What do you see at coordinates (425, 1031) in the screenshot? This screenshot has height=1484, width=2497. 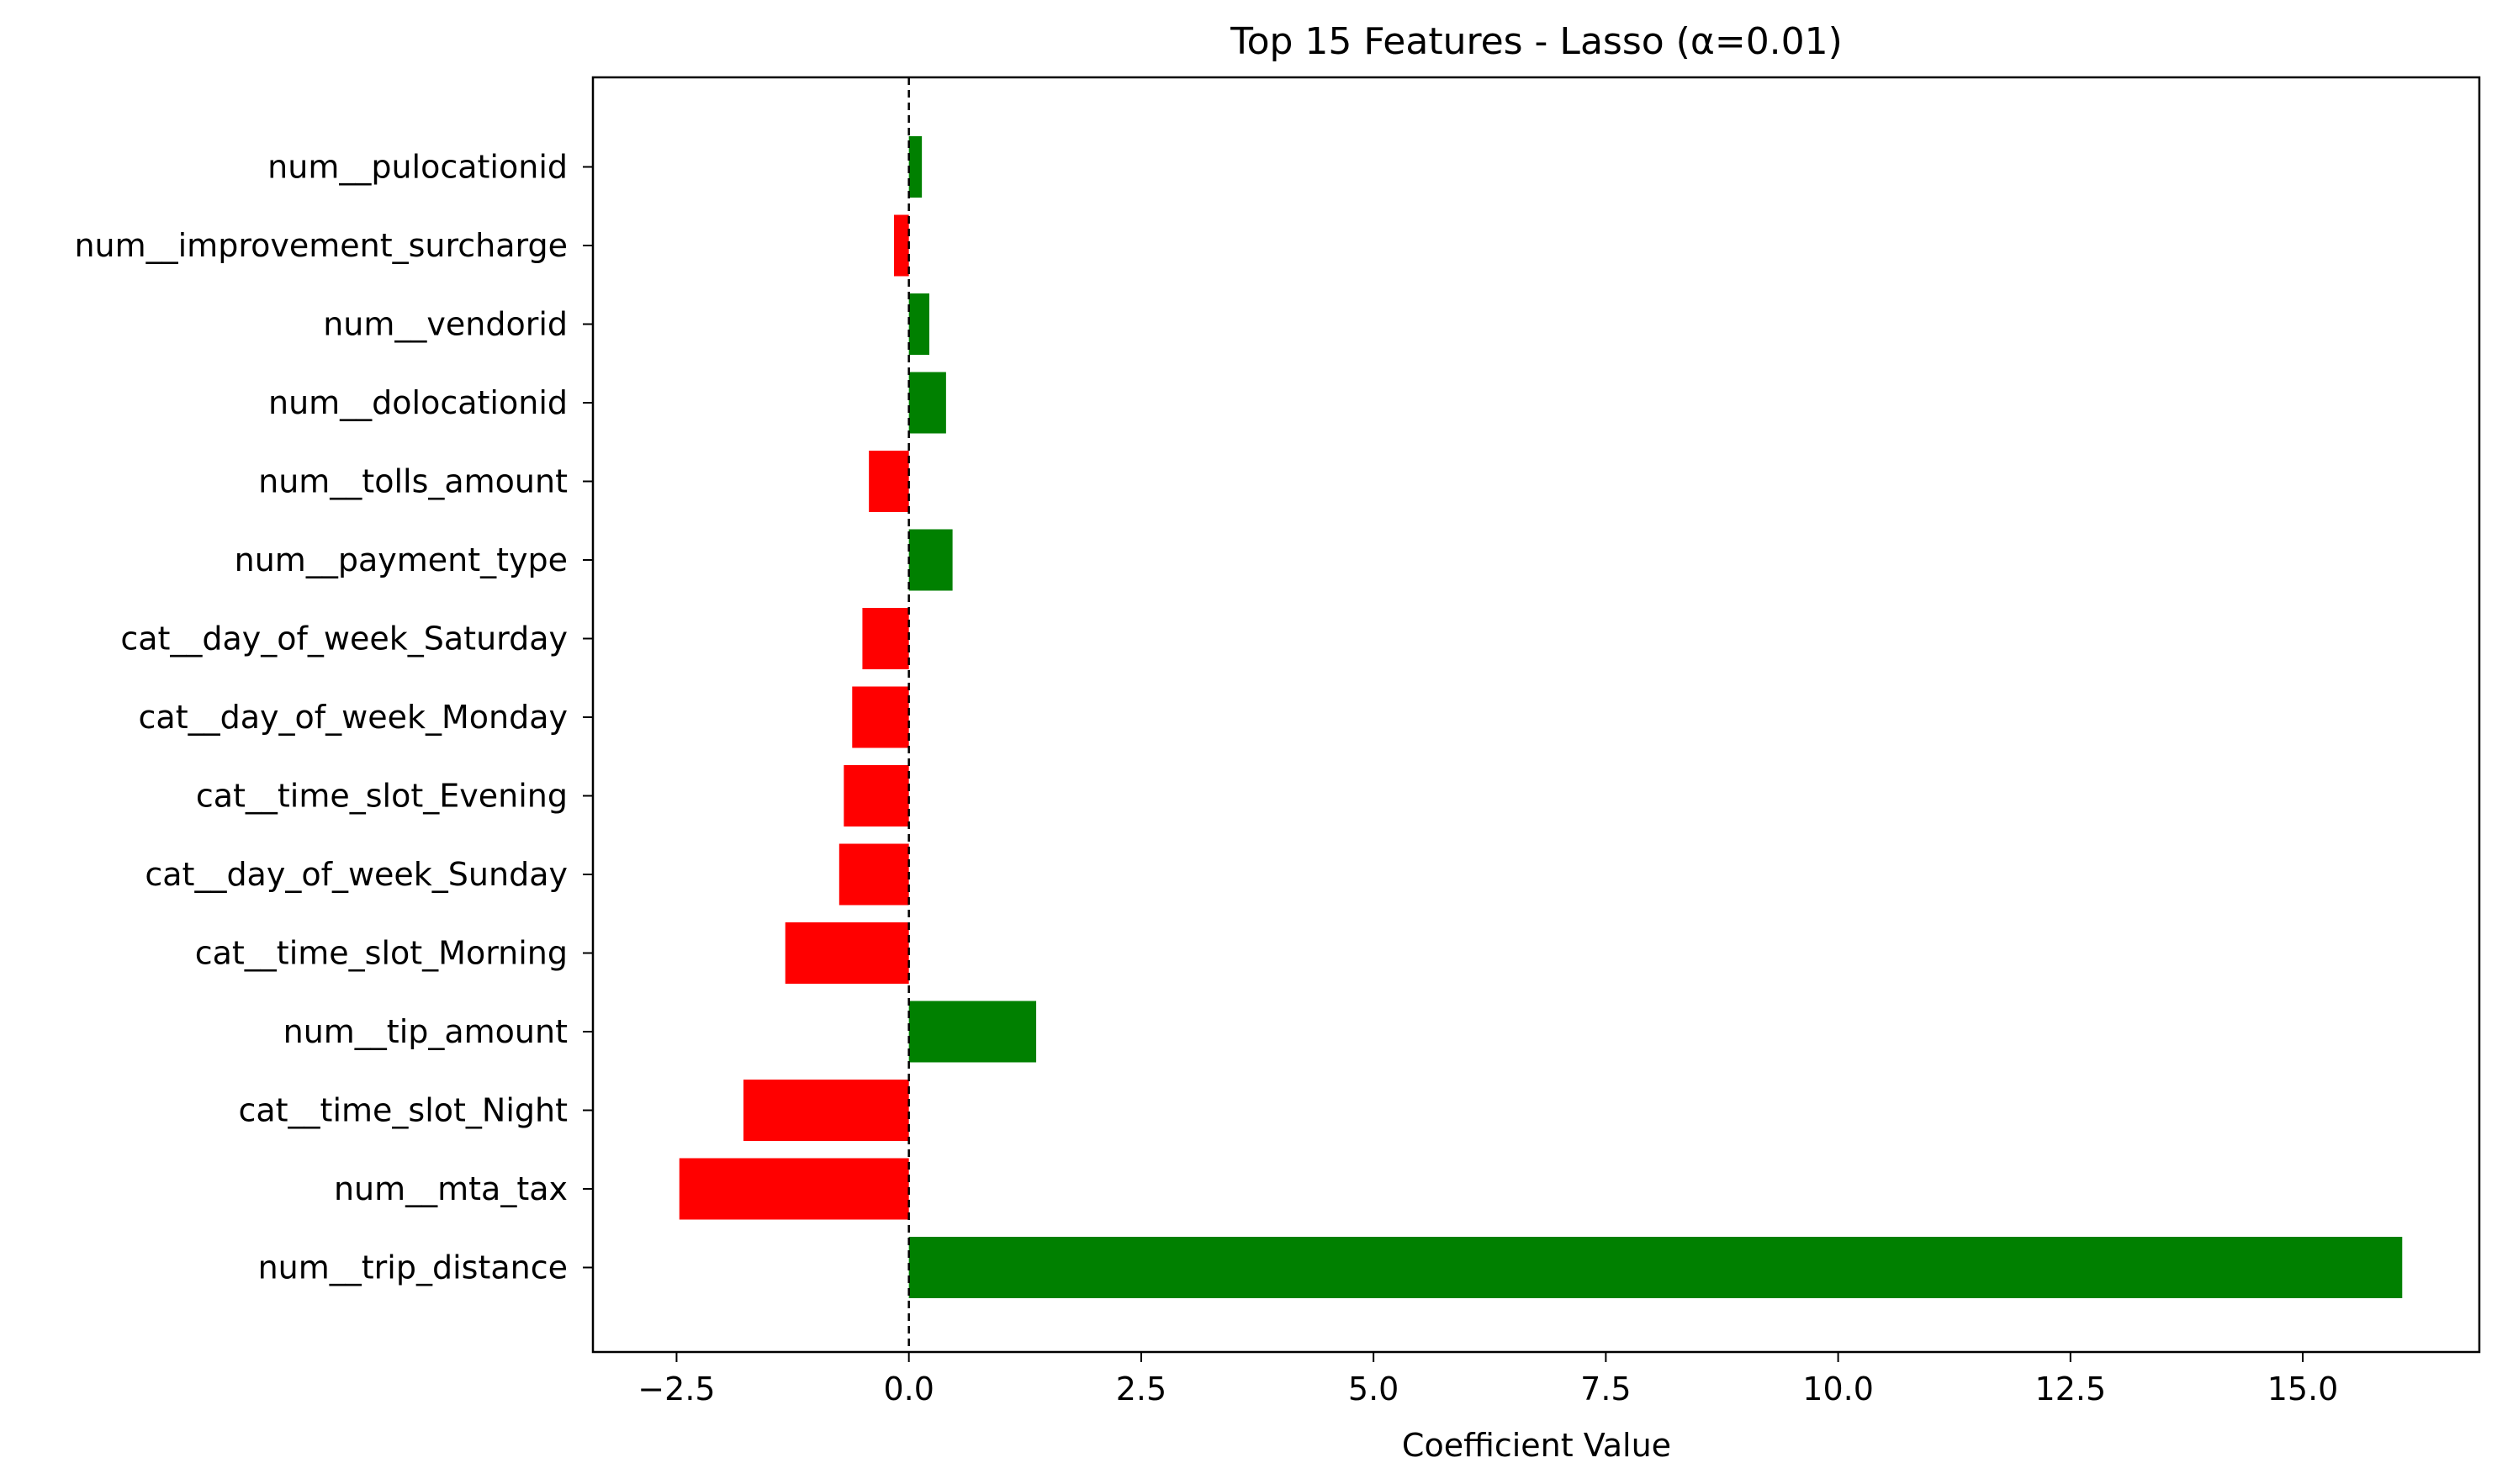 I see `y-tick-label: num__tip_amount` at bounding box center [425, 1031].